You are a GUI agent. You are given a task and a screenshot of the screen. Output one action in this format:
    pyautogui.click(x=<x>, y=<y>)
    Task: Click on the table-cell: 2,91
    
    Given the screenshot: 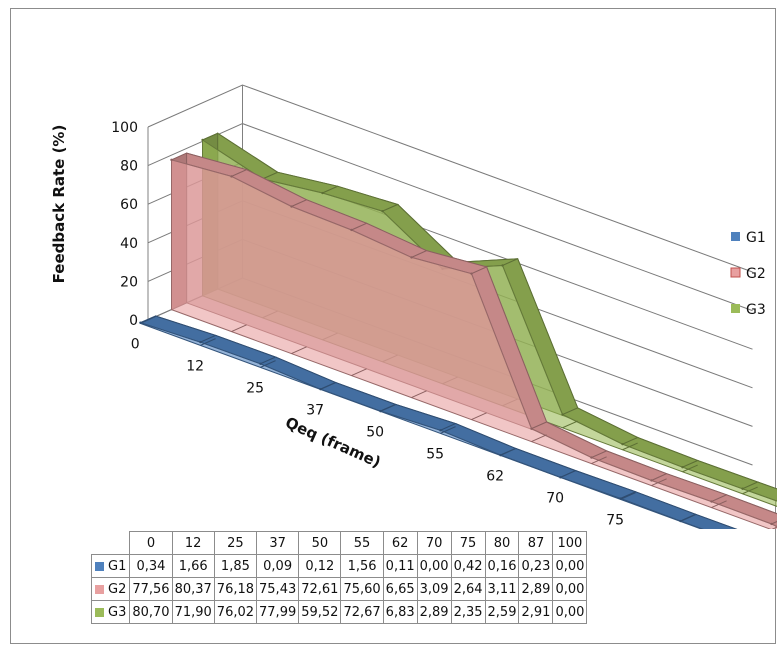 What is the action you would take?
    pyautogui.click(x=536, y=612)
    